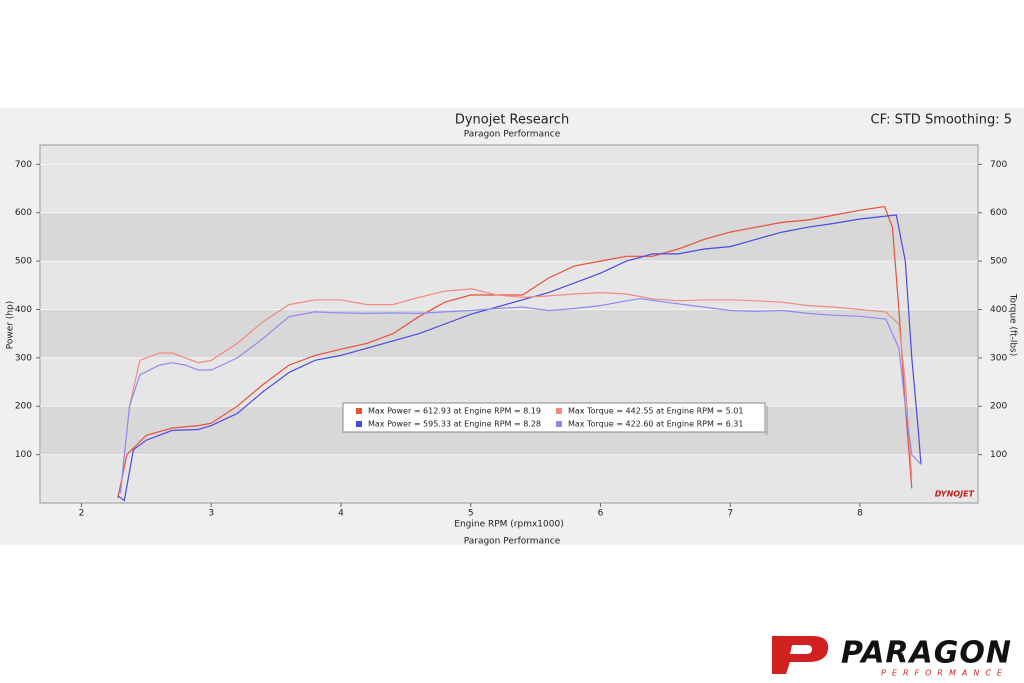 The height and width of the screenshot is (683, 1024). I want to click on y-tick-label: 500, so click(23, 262).